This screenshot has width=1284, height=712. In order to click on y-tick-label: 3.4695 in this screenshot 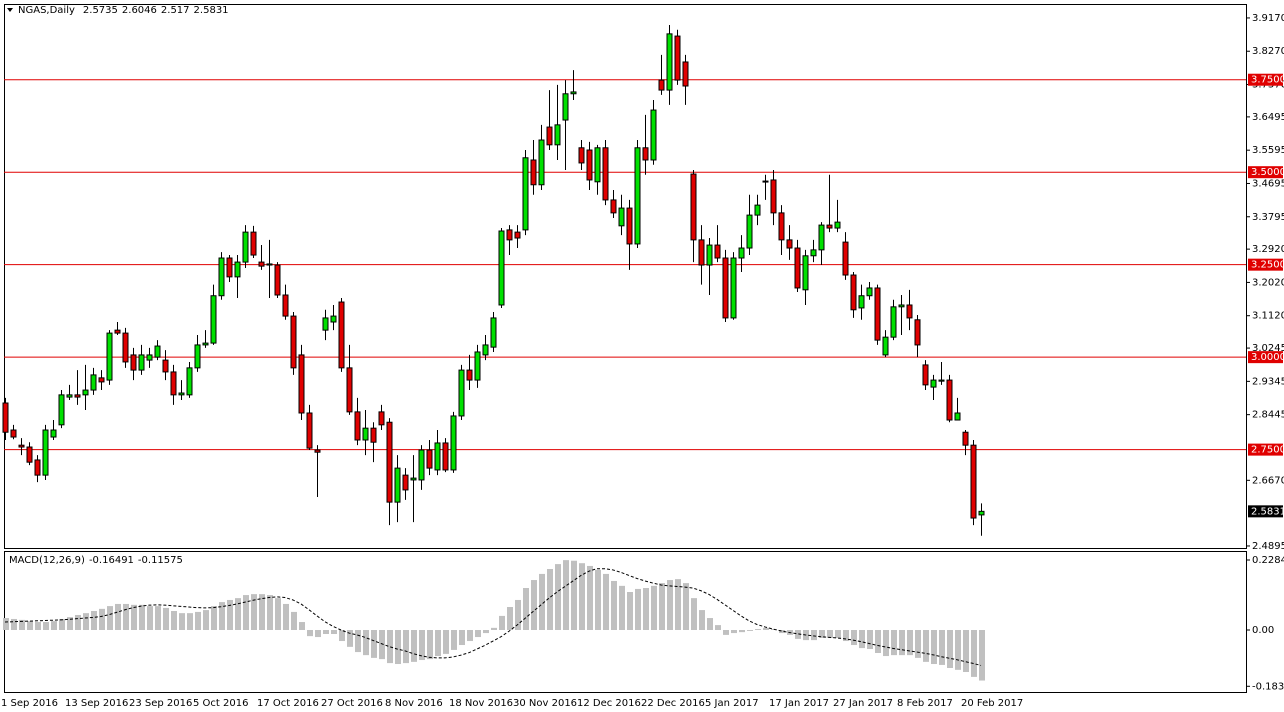, I will do `click(1268, 183)`.